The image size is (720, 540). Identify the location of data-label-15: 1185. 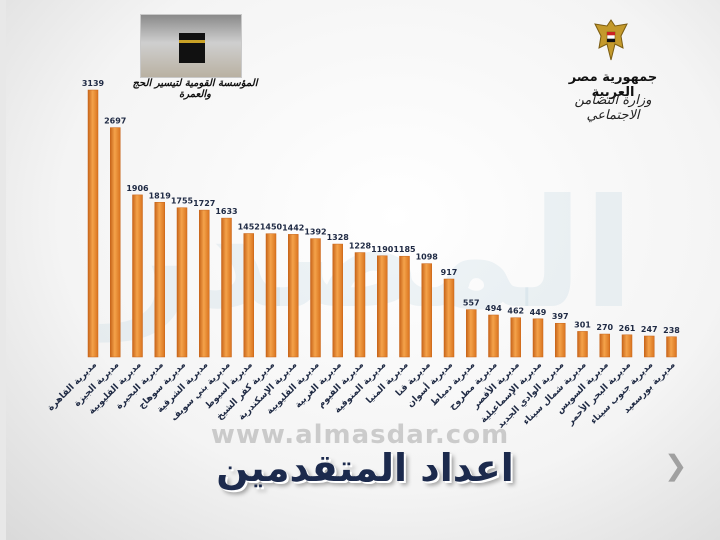
(404, 249).